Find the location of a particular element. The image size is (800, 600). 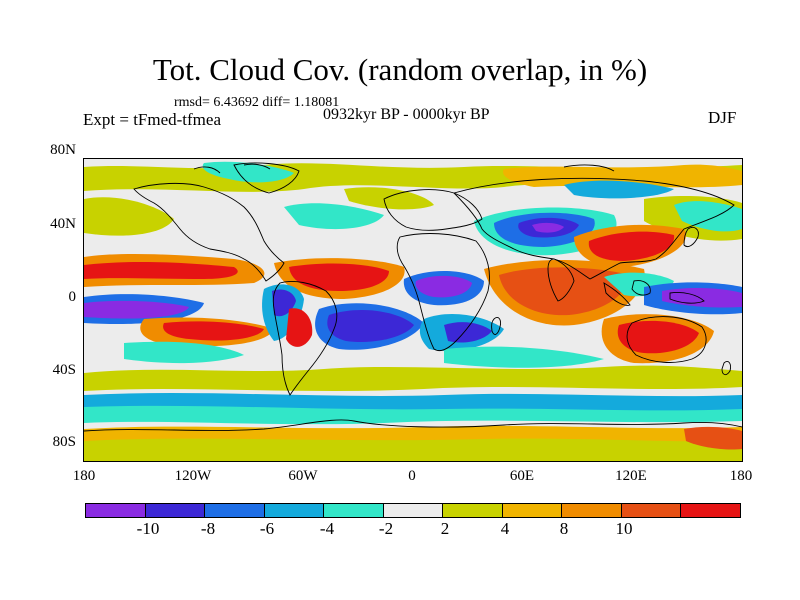

field-so-yellow is located at coordinates (413, 378).